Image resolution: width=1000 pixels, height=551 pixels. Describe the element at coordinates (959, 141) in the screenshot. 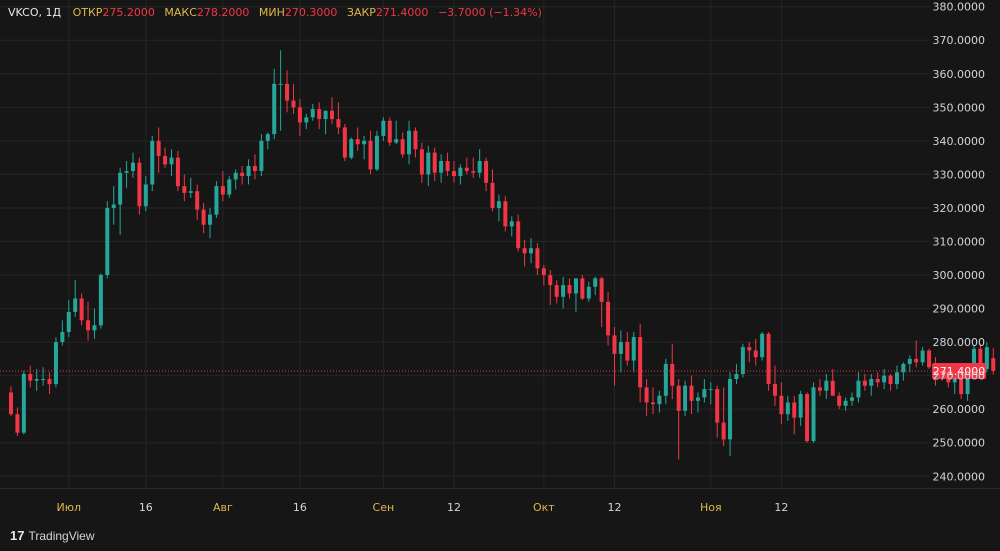

I see `price-tick-label: 340.0000` at that location.